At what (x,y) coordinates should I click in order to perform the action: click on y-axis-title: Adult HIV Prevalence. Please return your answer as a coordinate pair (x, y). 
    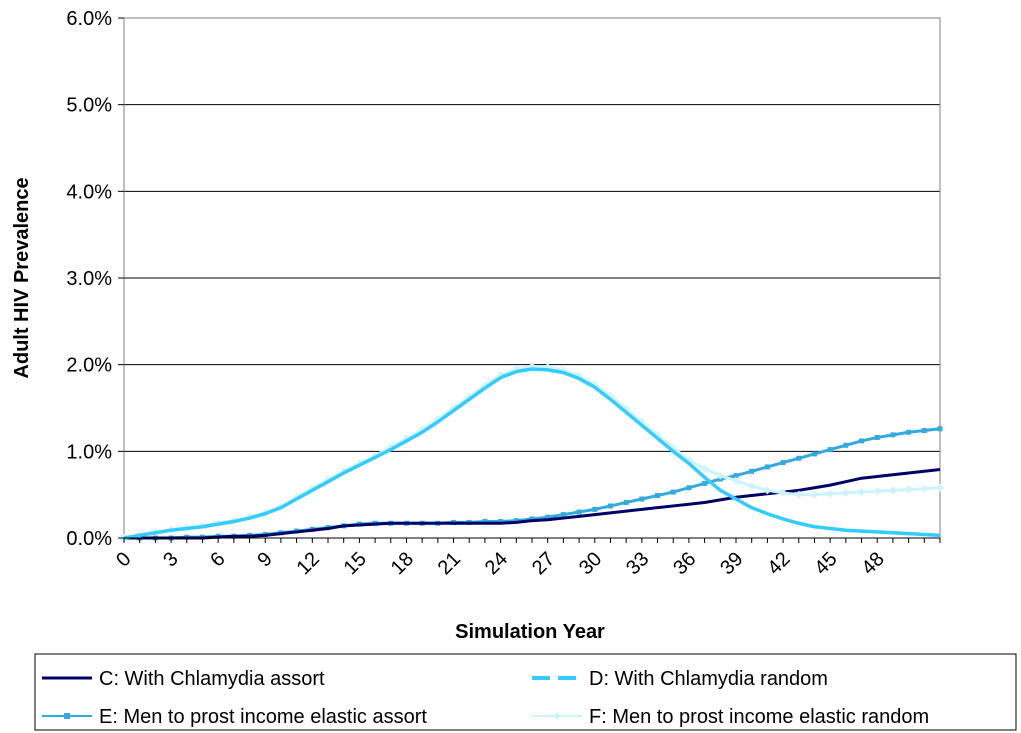
    Looking at the image, I should click on (22, 277).